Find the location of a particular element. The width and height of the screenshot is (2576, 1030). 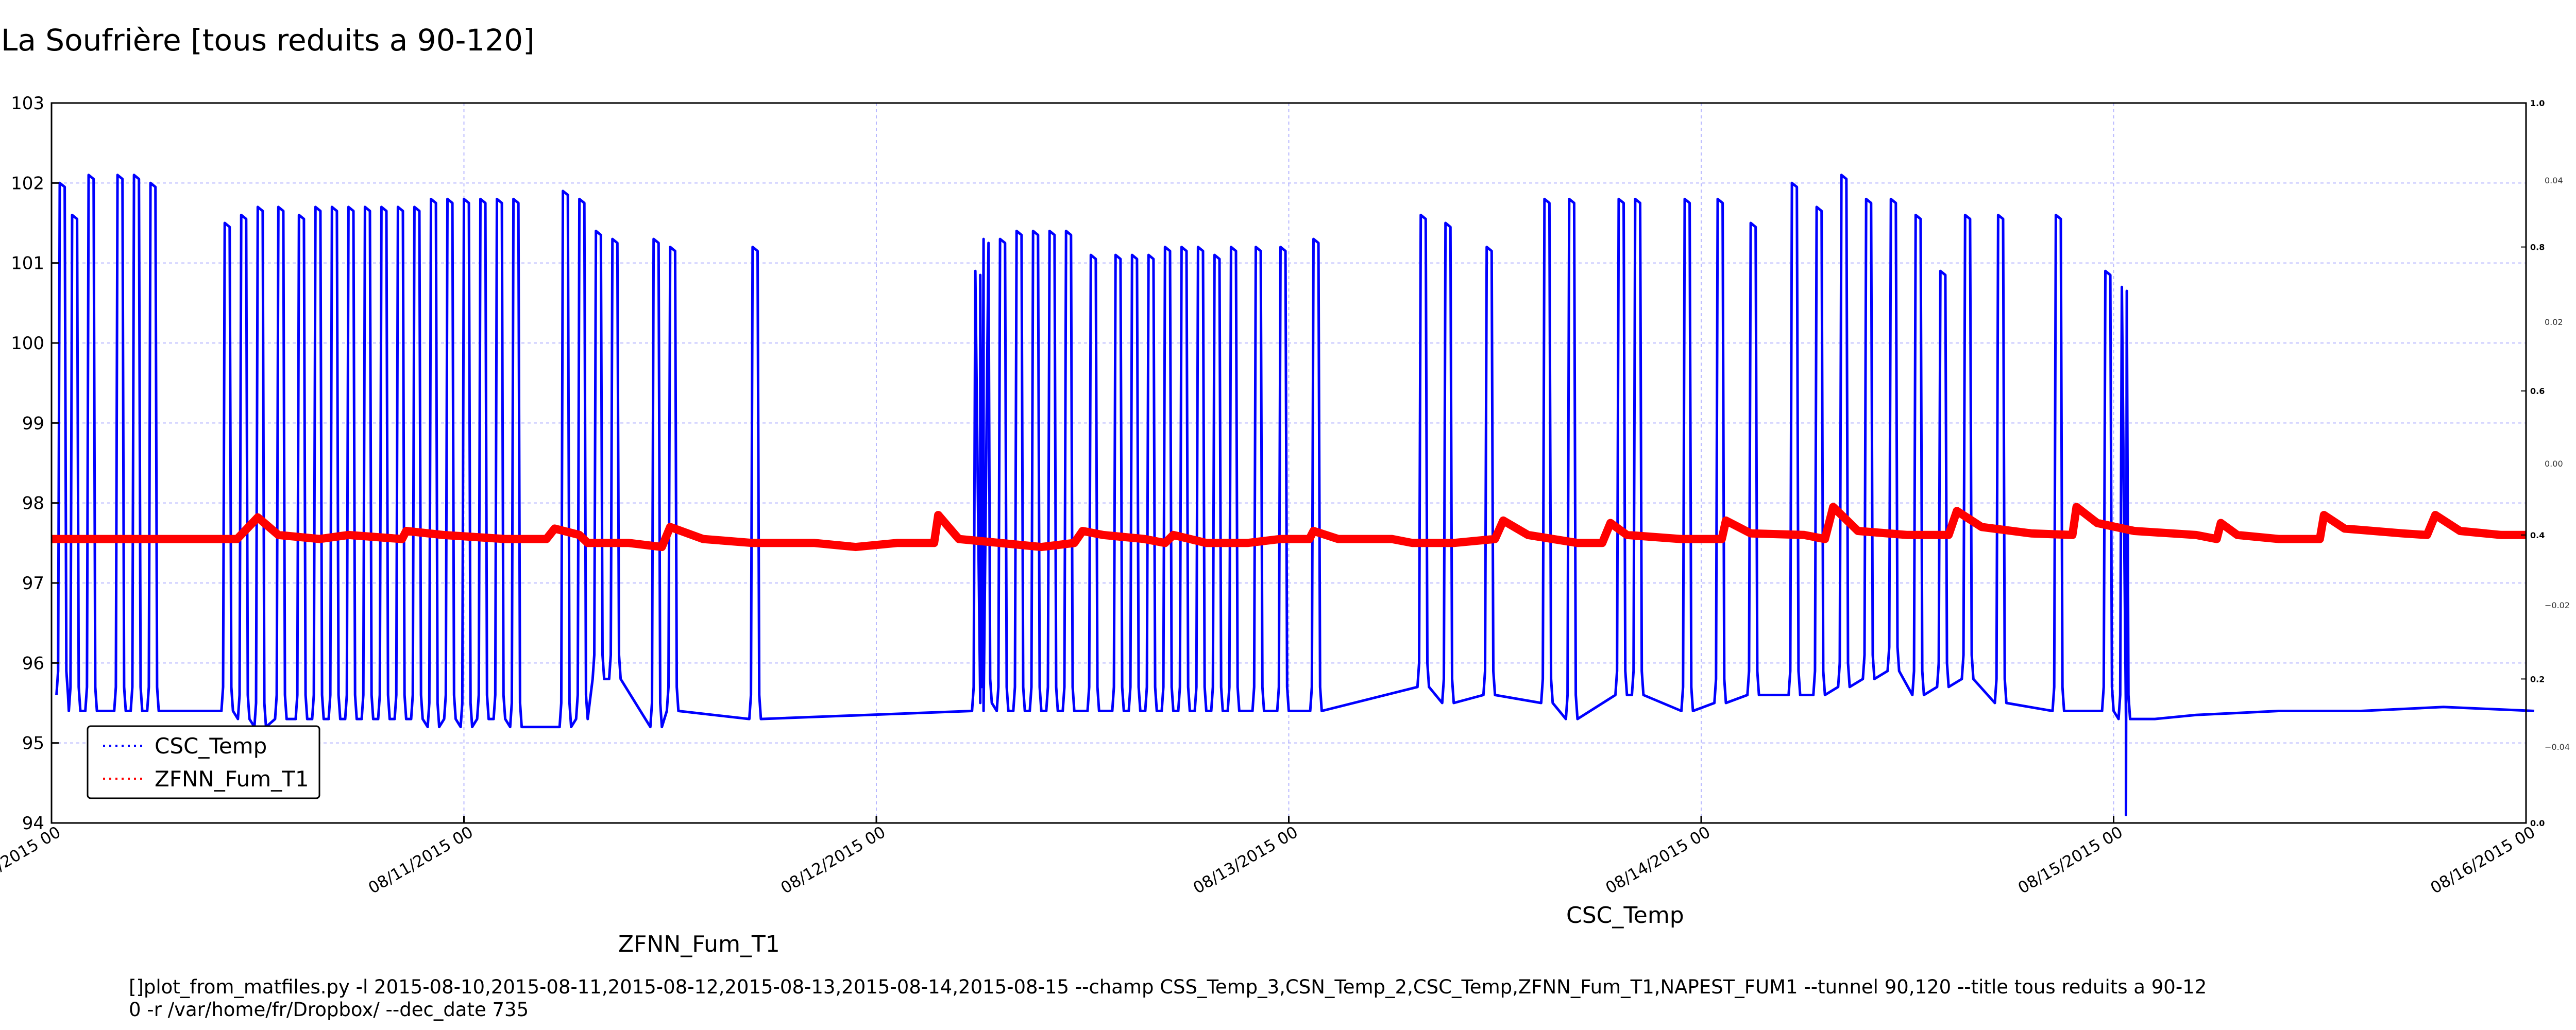

y-tick-label: 94 is located at coordinates (33, 823).